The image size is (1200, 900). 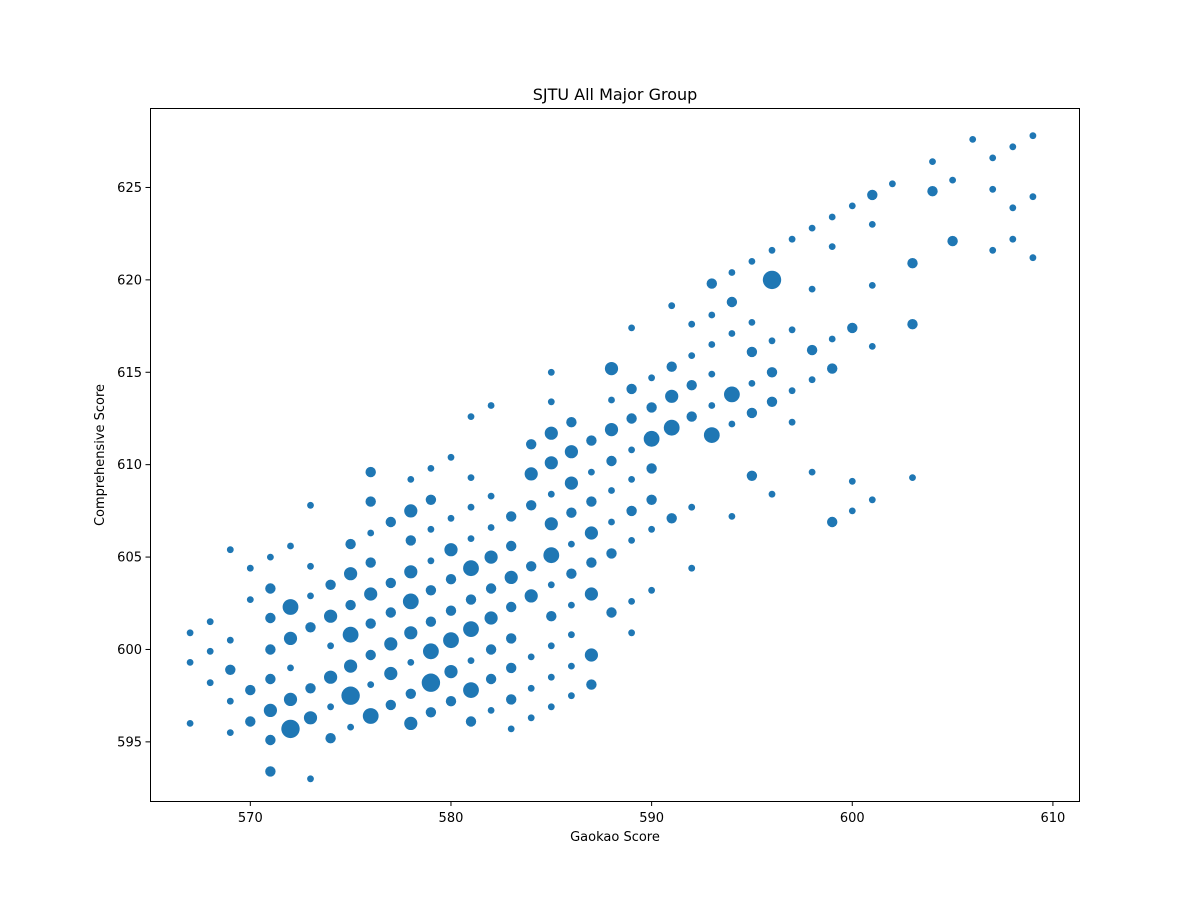 I want to click on x-tick-label: 580, so click(x=451, y=818).